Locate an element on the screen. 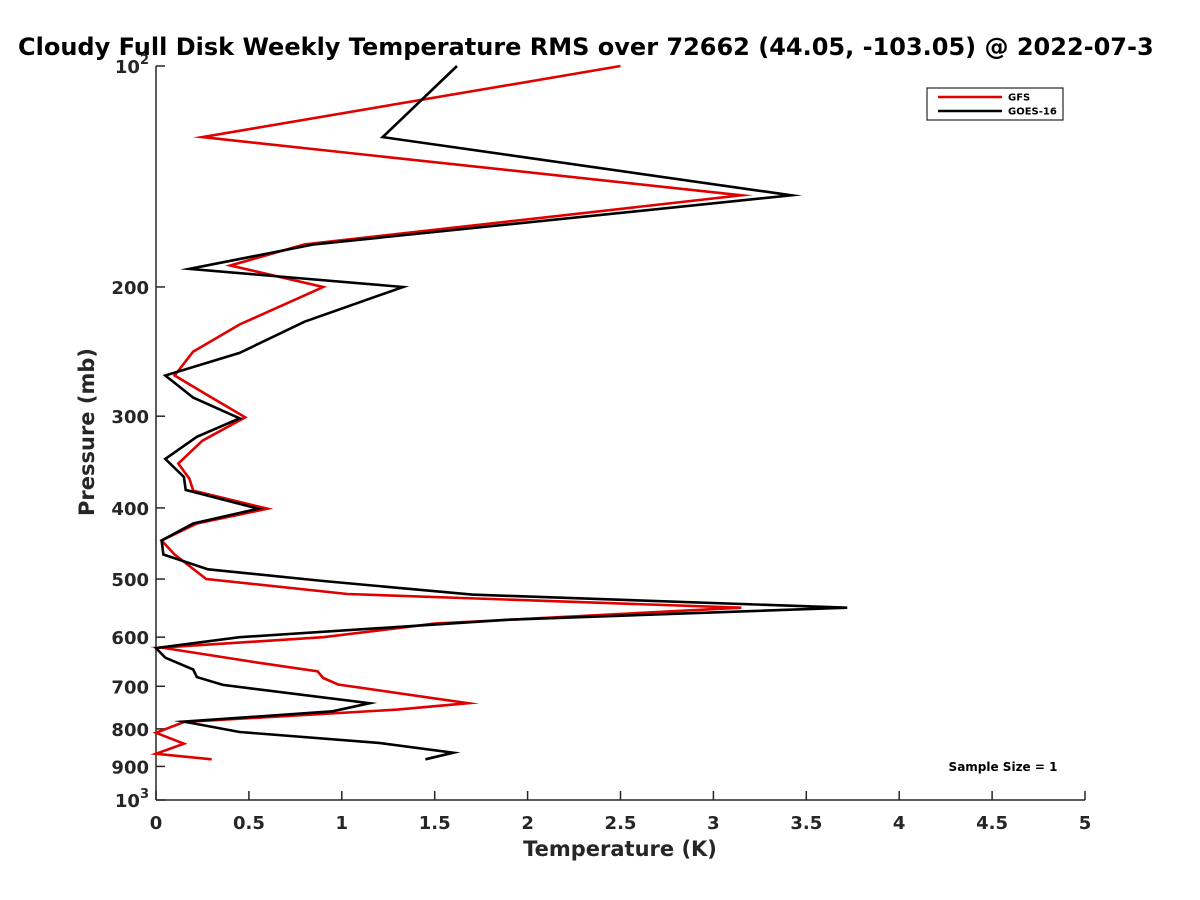  y-tick-label: 10³ is located at coordinates (132, 799).